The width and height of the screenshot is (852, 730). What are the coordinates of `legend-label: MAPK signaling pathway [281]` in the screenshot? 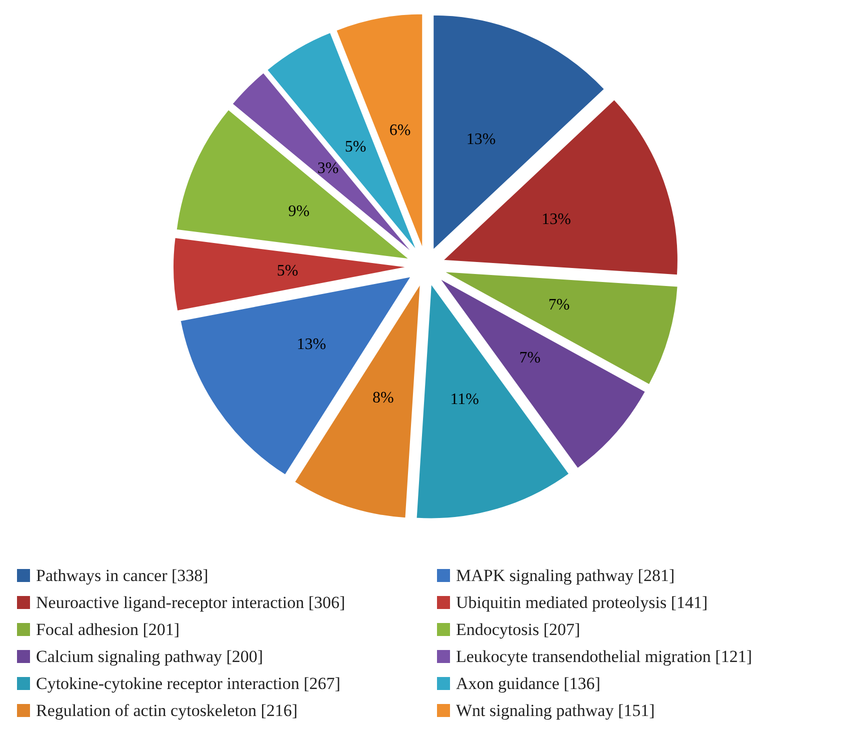 It's located at (565, 575).